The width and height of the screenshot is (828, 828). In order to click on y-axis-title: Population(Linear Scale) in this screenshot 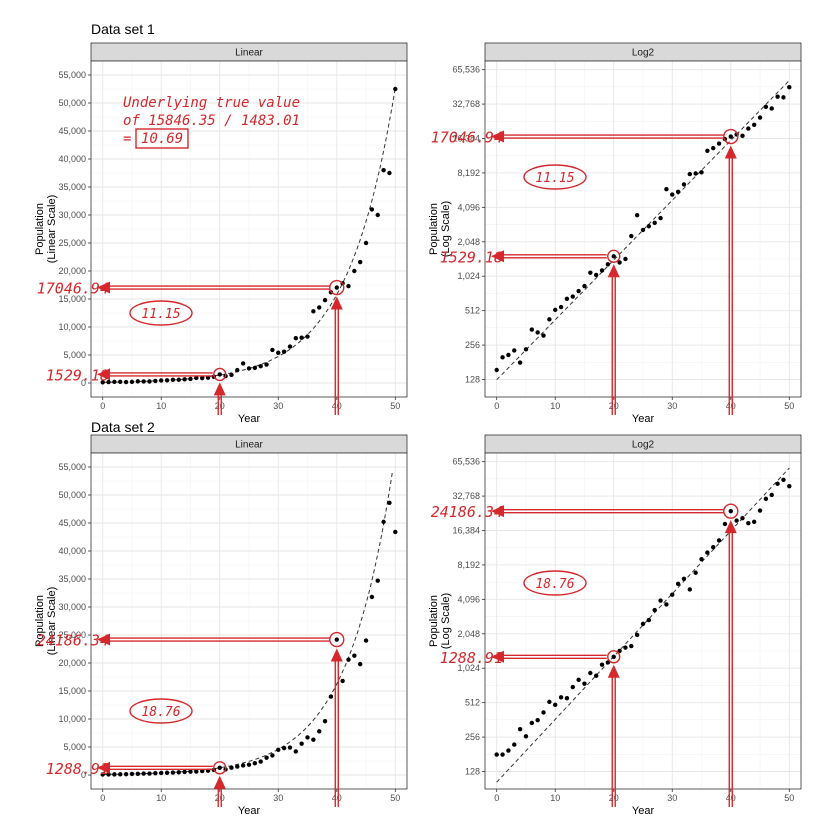, I will do `click(46, 229)`.